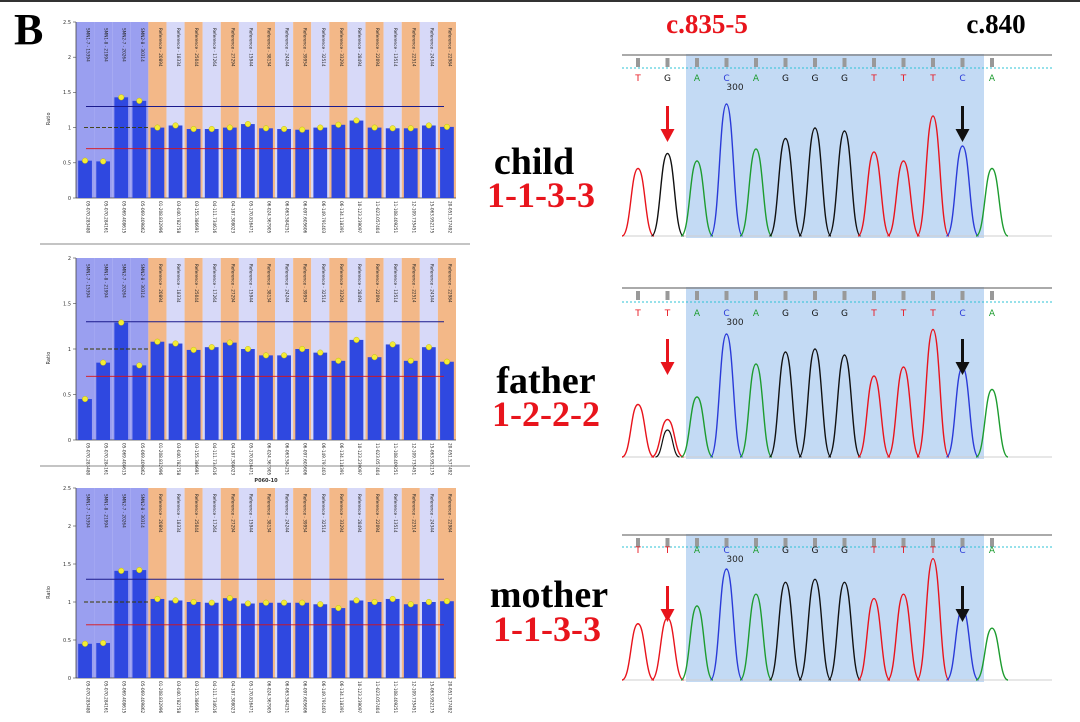 The width and height of the screenshot is (1080, 722). What do you see at coordinates (734, 88) in the screenshot?
I see `position-marker: 300` at bounding box center [734, 88].